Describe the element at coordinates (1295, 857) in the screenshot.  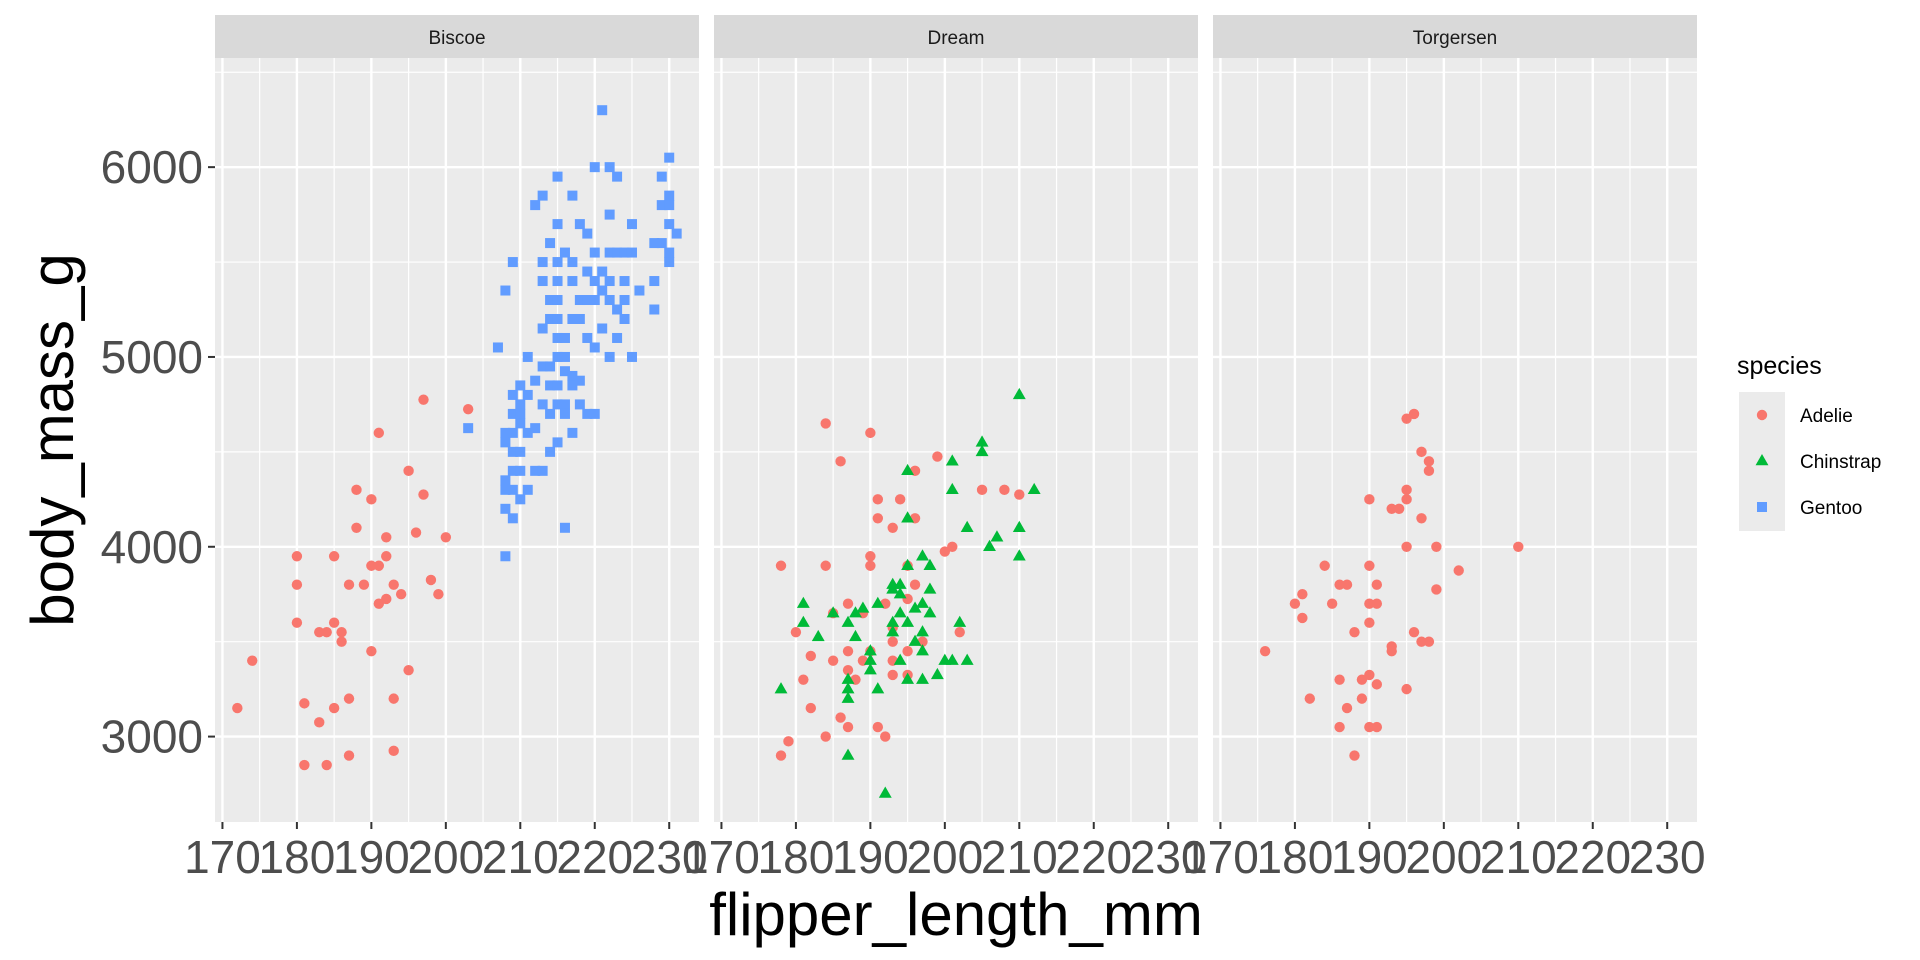
I see `x-tick-label-torgersen: 180` at that location.